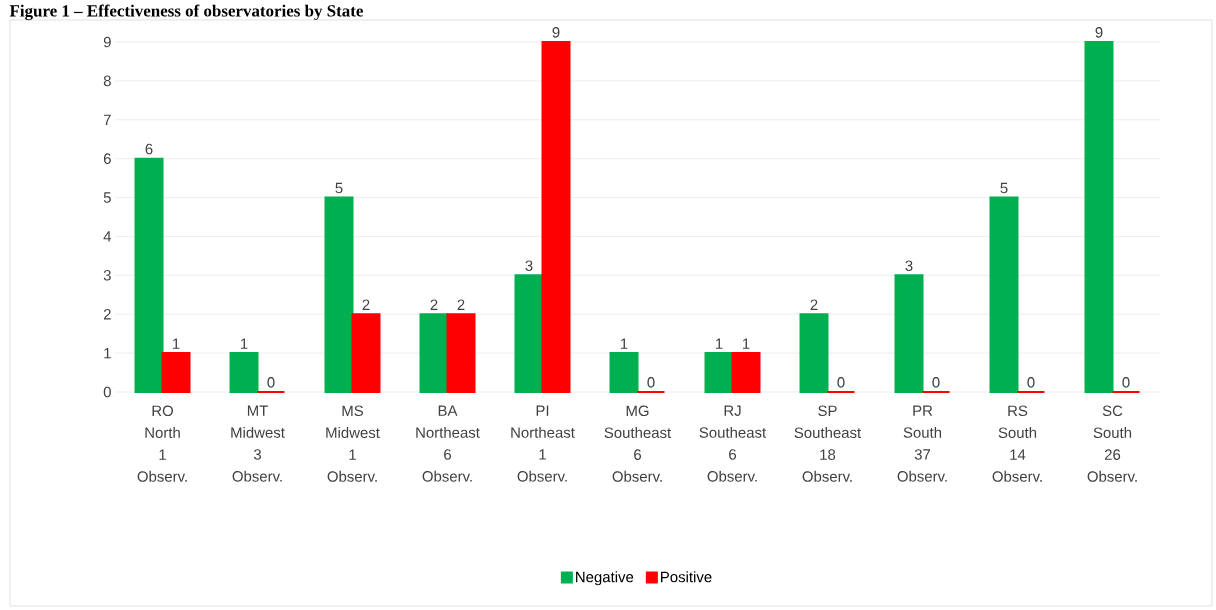  Describe the element at coordinates (107, 275) in the screenshot. I see `y-tick-label: 3` at that location.